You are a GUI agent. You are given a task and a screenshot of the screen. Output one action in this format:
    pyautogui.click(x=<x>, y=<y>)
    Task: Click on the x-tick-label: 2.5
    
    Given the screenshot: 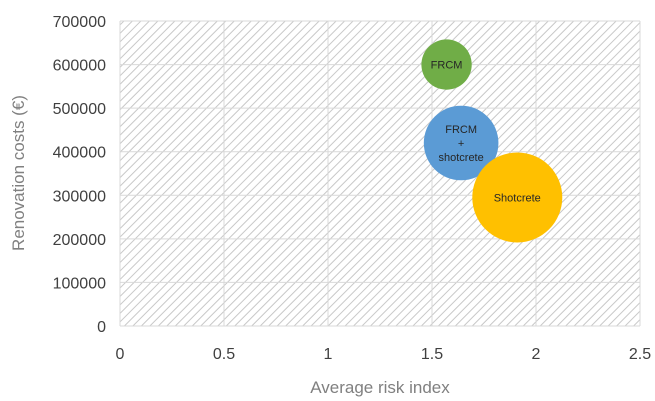 What is the action you would take?
    pyautogui.click(x=640, y=354)
    